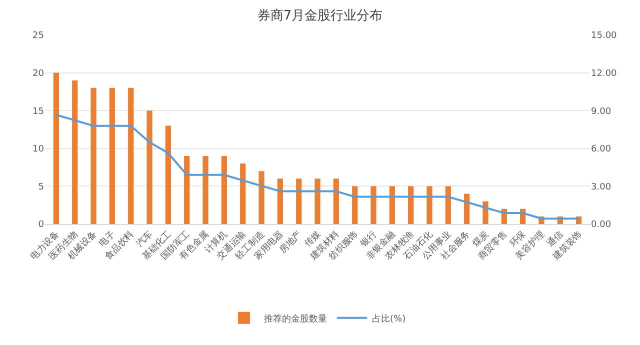 The height and width of the screenshot is (345, 640). I want to click on legend-label: 推荐的金股数量, so click(295, 318).